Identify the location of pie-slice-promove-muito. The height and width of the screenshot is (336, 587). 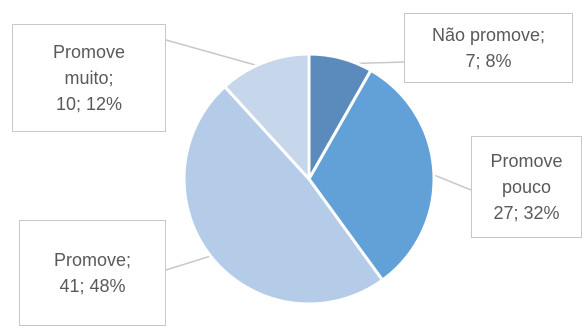
(266, 117).